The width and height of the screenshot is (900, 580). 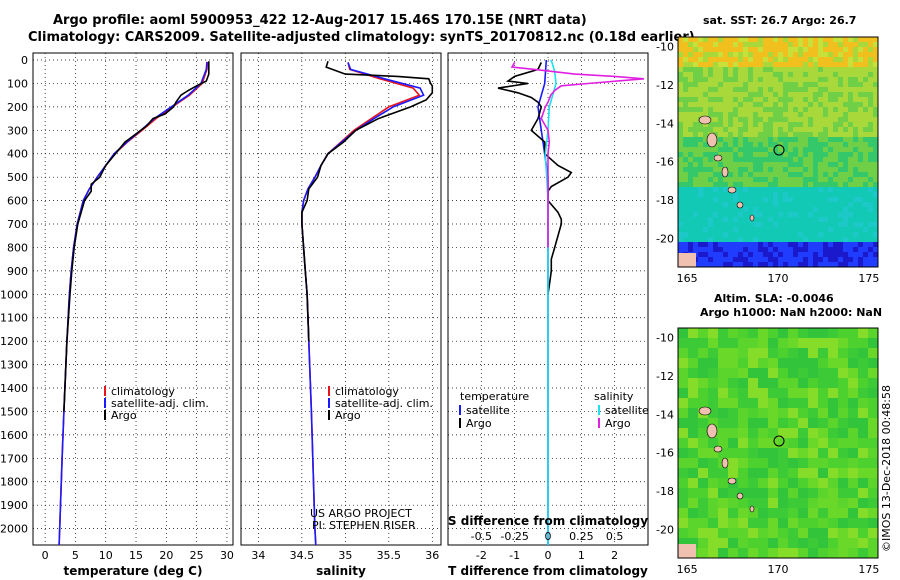 I want to click on map-x-tick: 165, so click(x=687, y=278).